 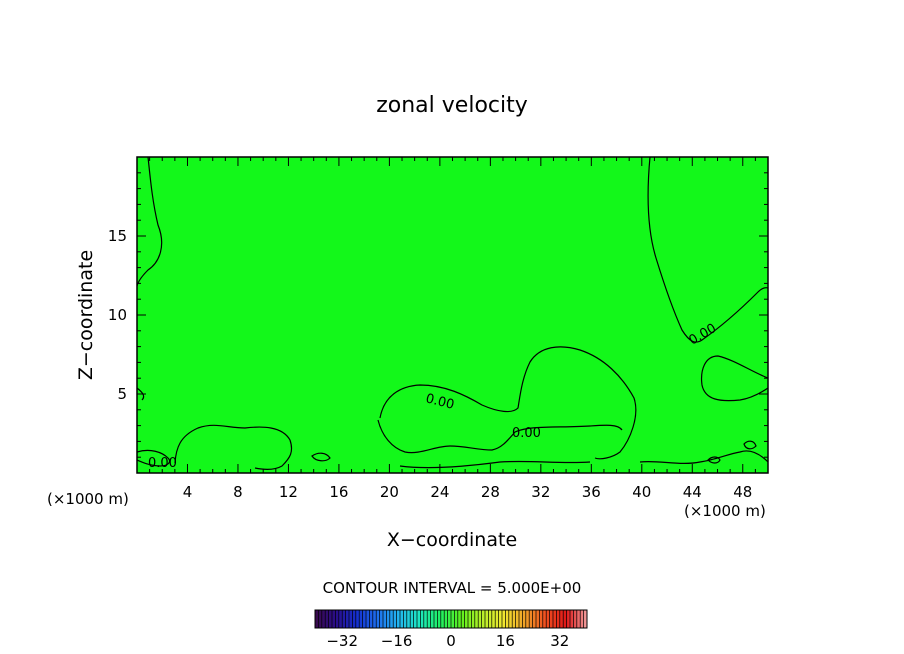 I want to click on contour-line-right-lower, so click(x=703, y=457).